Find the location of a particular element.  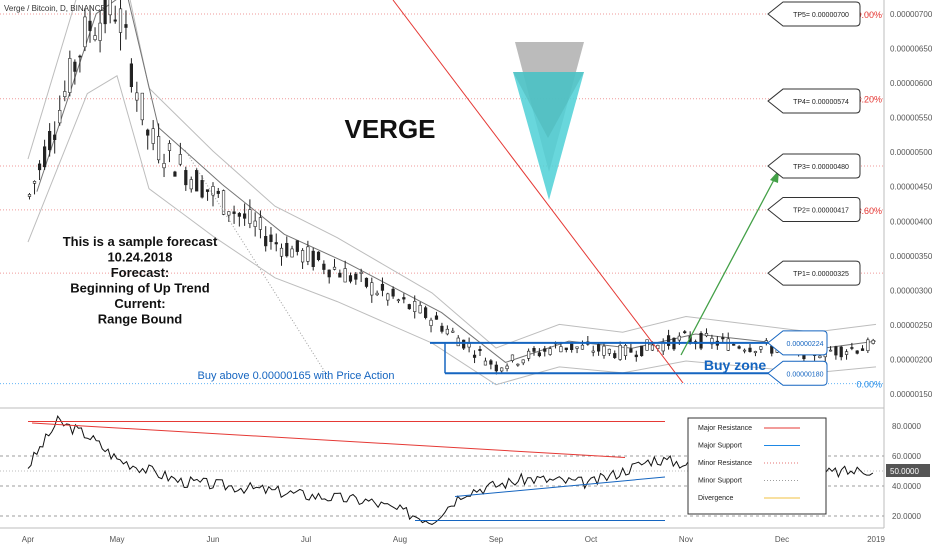

target-label: TP2= 0.00000417 is located at coordinates (821, 211).